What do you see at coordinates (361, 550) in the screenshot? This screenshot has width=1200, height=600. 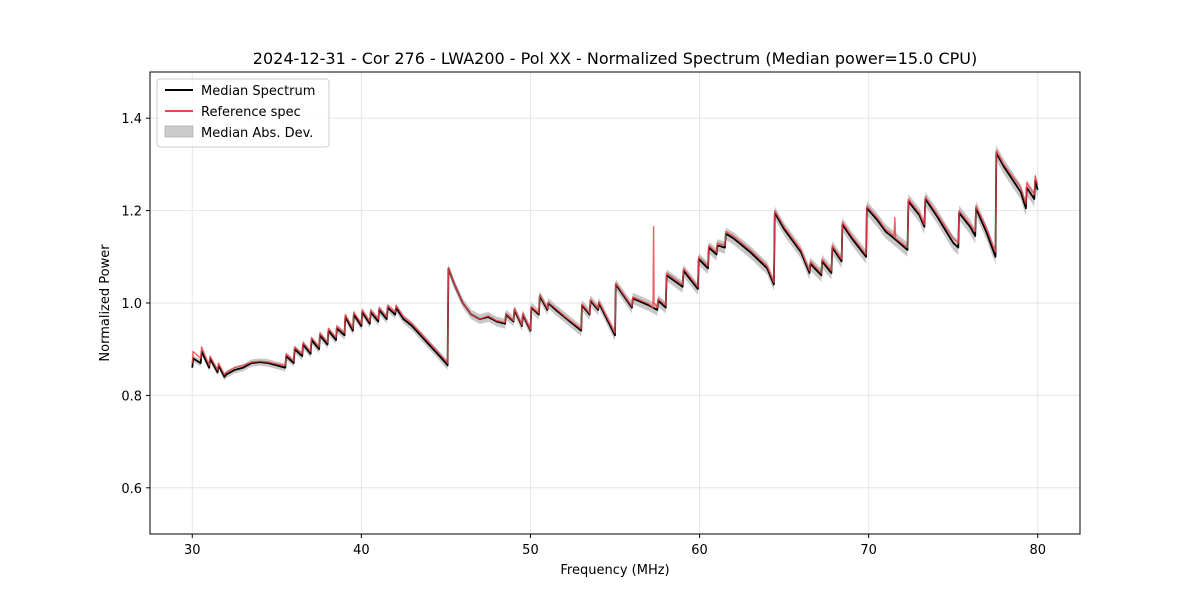 I see `x-tick-label-1: 40` at bounding box center [361, 550].